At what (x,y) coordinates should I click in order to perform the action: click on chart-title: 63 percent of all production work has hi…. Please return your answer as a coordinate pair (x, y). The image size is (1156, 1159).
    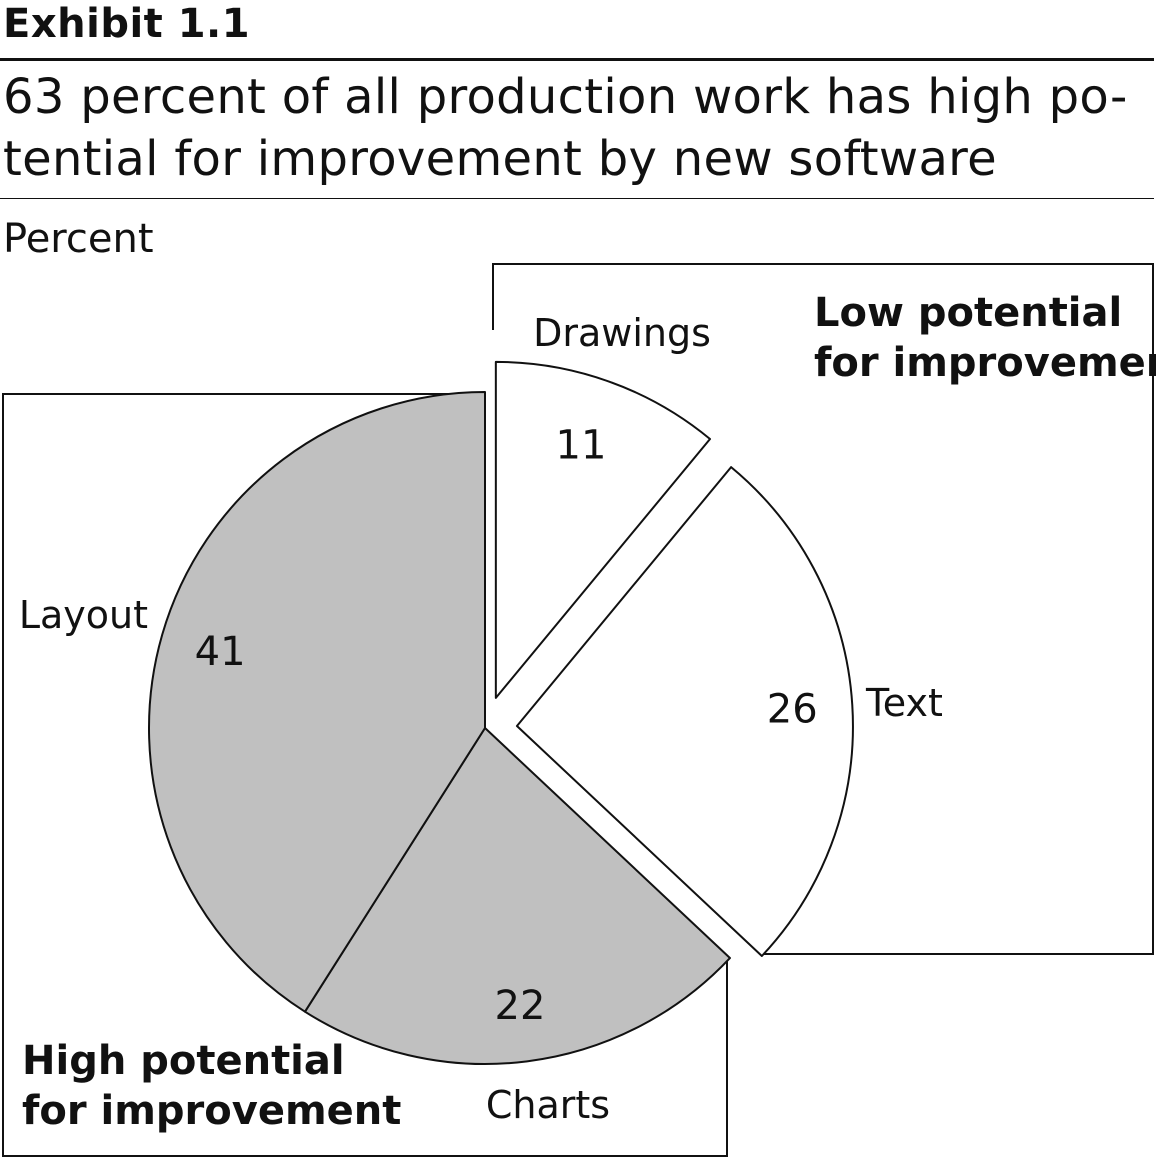
    Looking at the image, I should click on (565, 128).